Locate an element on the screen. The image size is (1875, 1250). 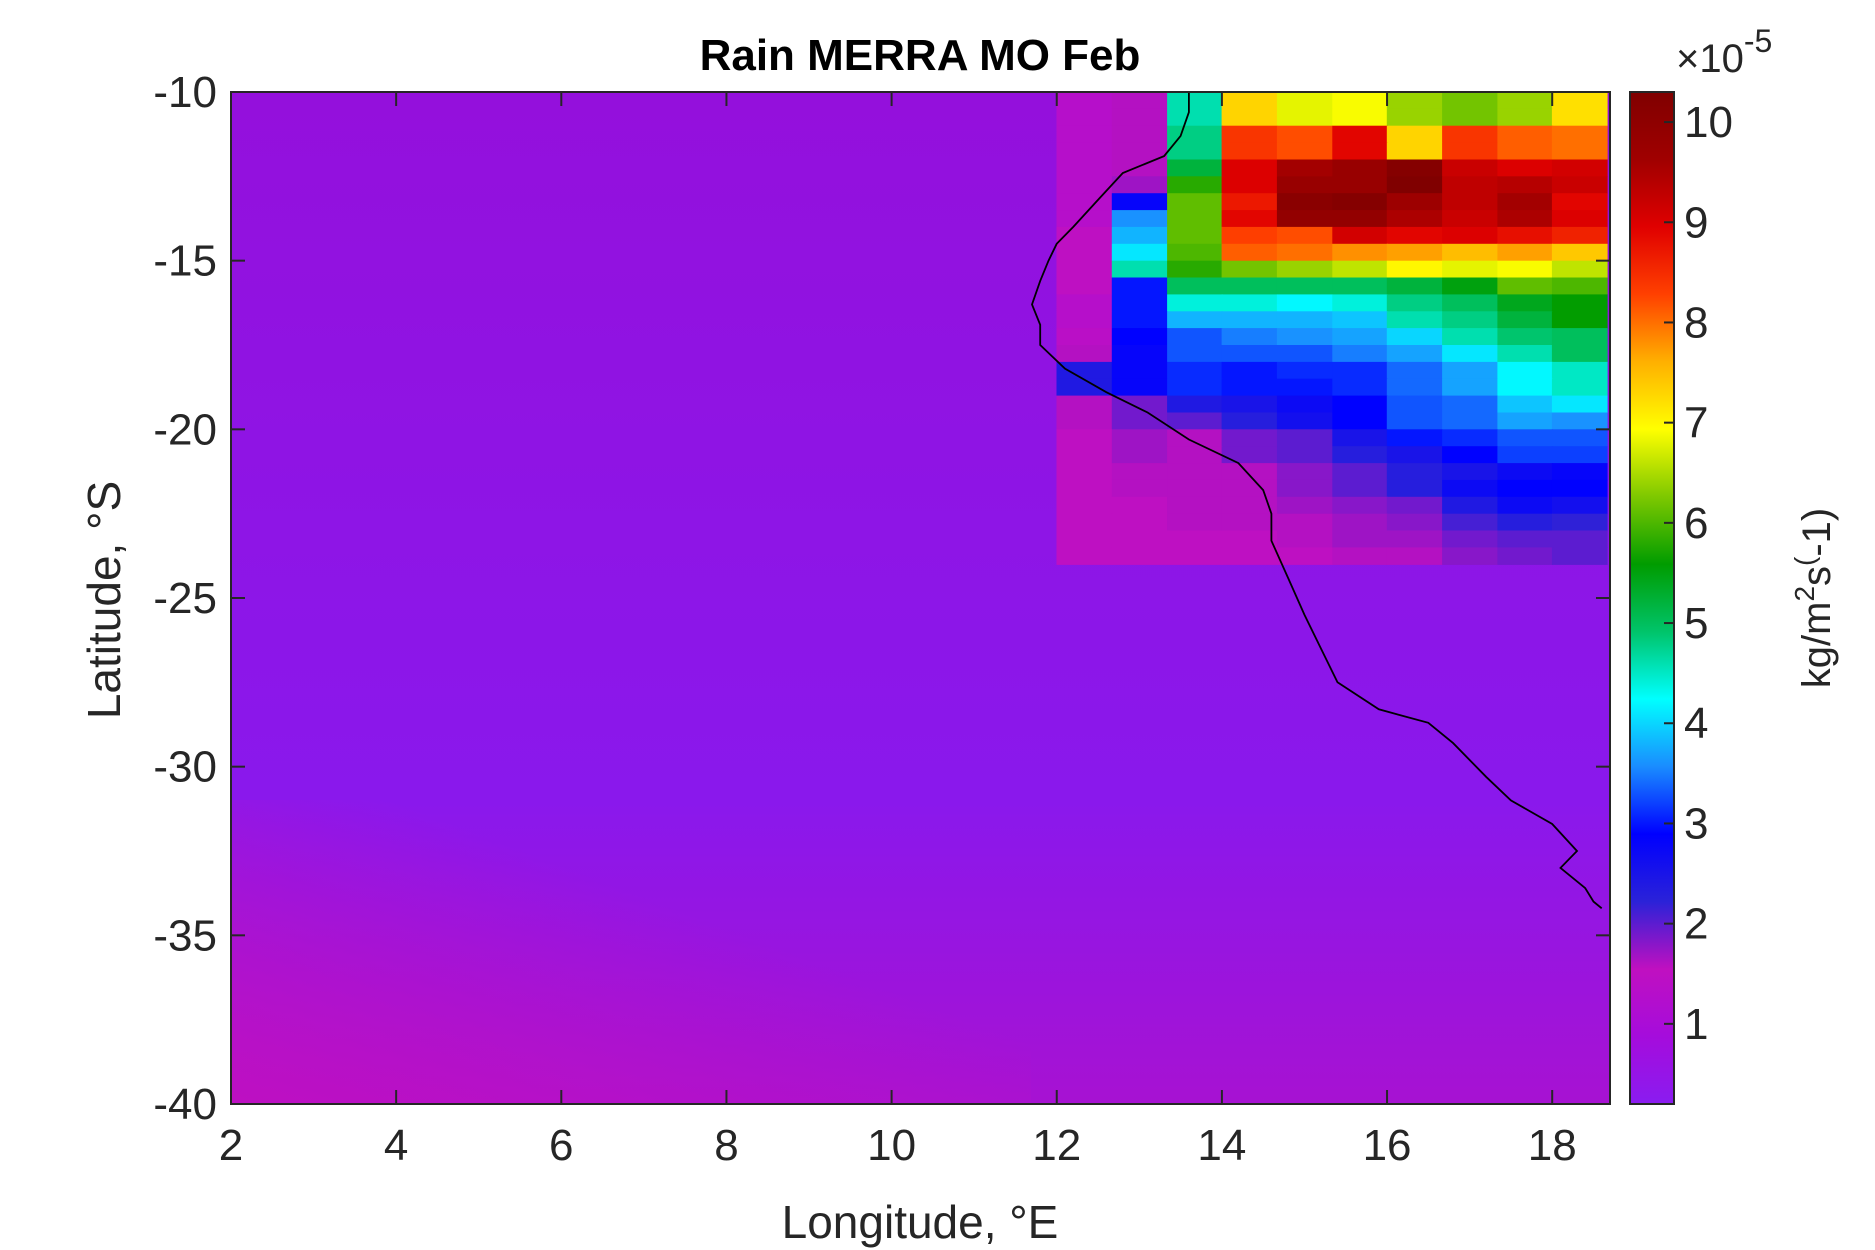
x-tick-label: 4 is located at coordinates (396, 1145).